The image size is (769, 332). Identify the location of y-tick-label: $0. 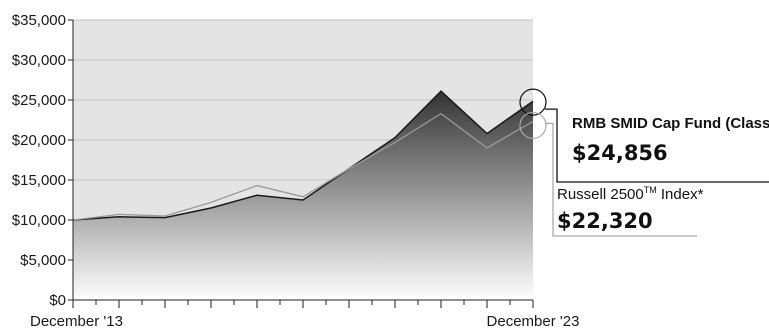
(57, 300).